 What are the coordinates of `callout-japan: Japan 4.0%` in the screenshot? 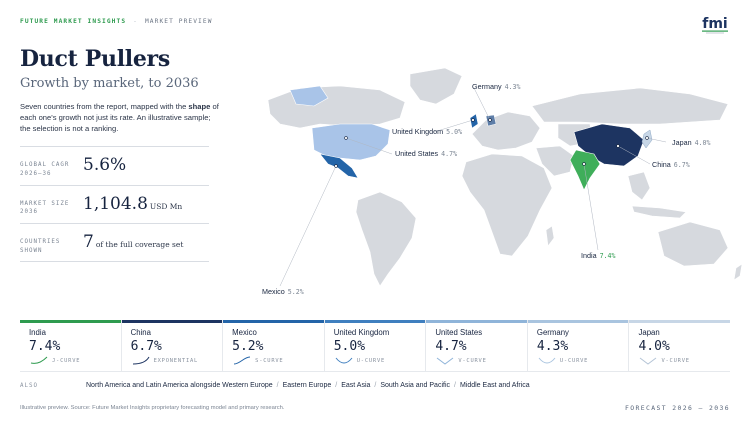 It's located at (691, 142).